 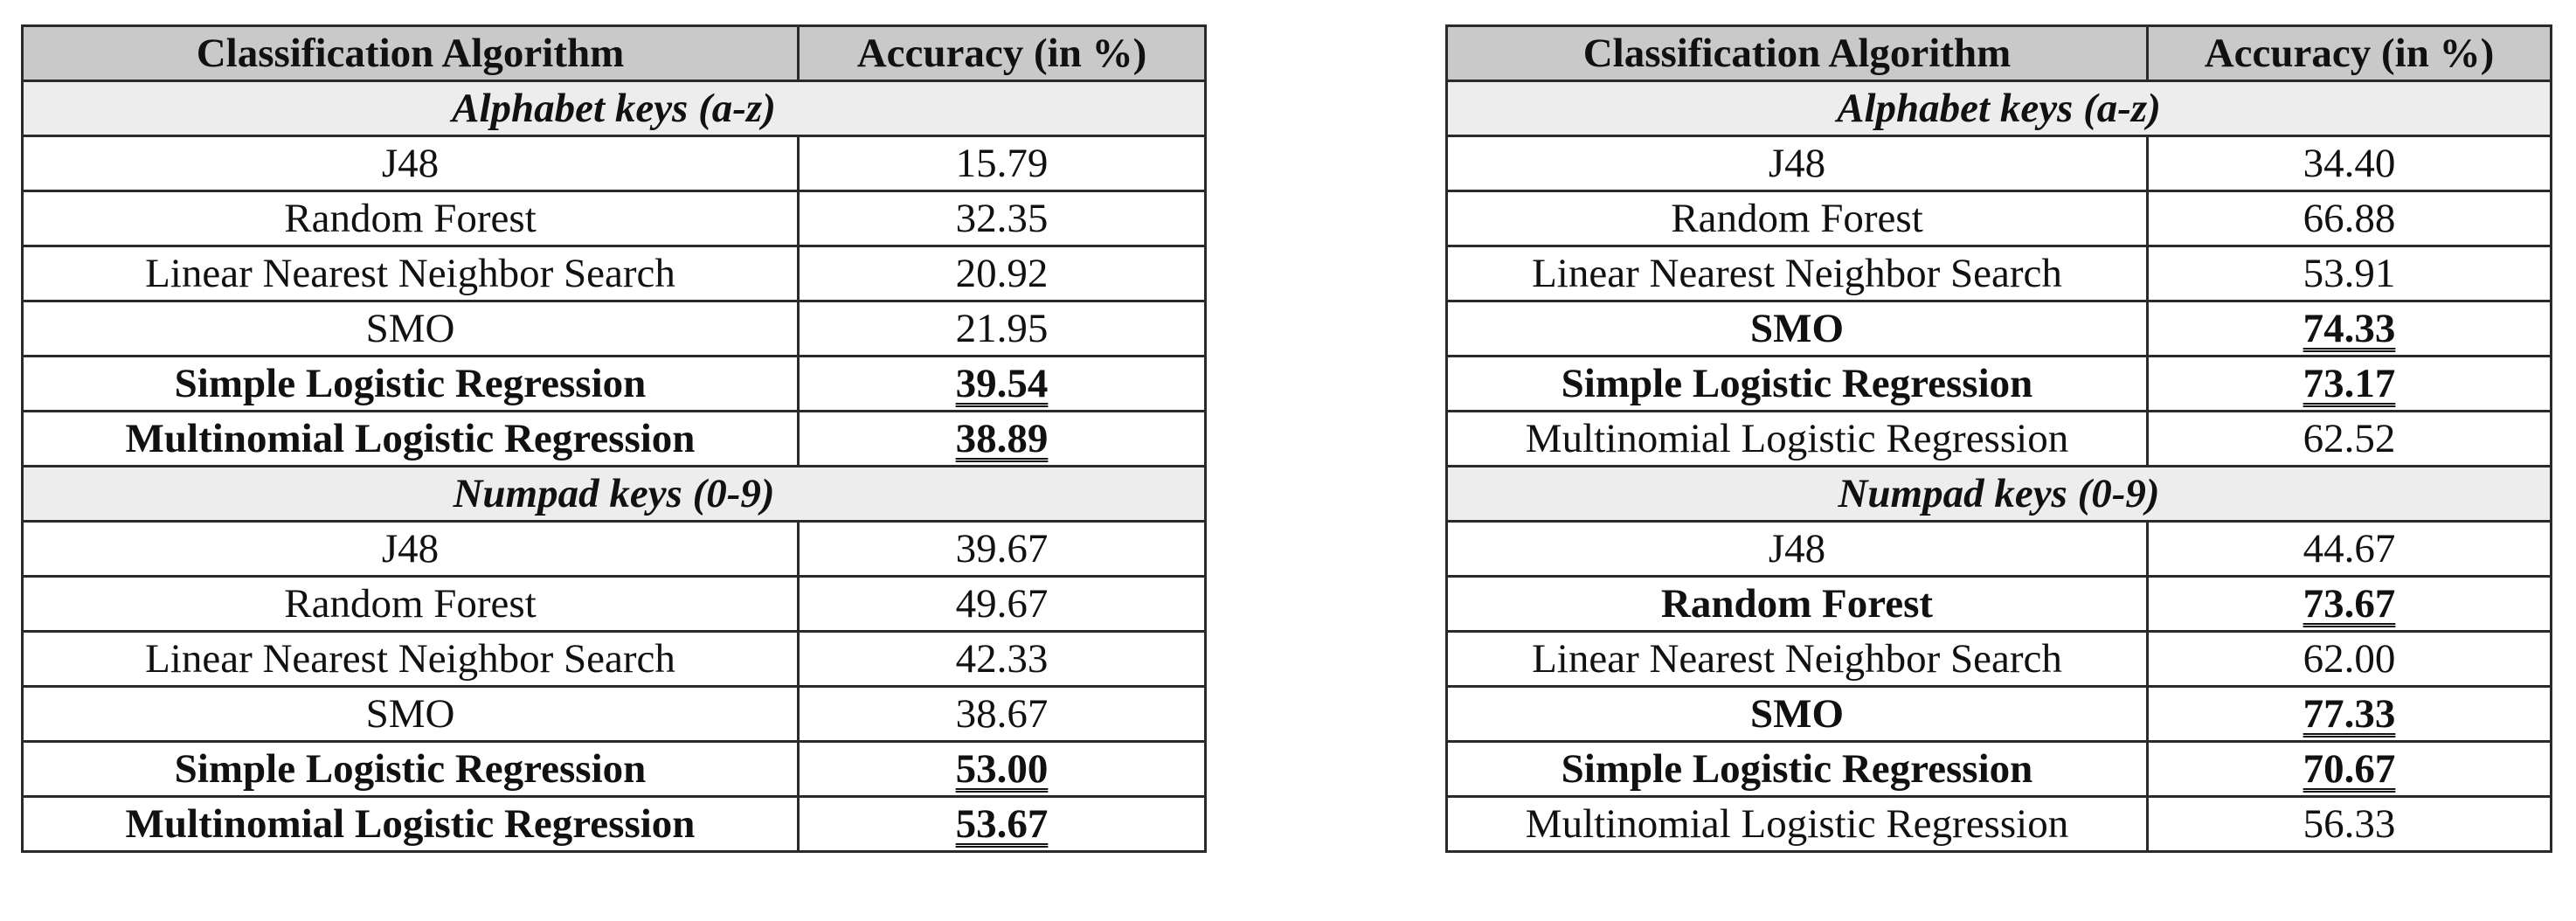 I want to click on accuracy-cell: 53.67, so click(x=1002, y=824).